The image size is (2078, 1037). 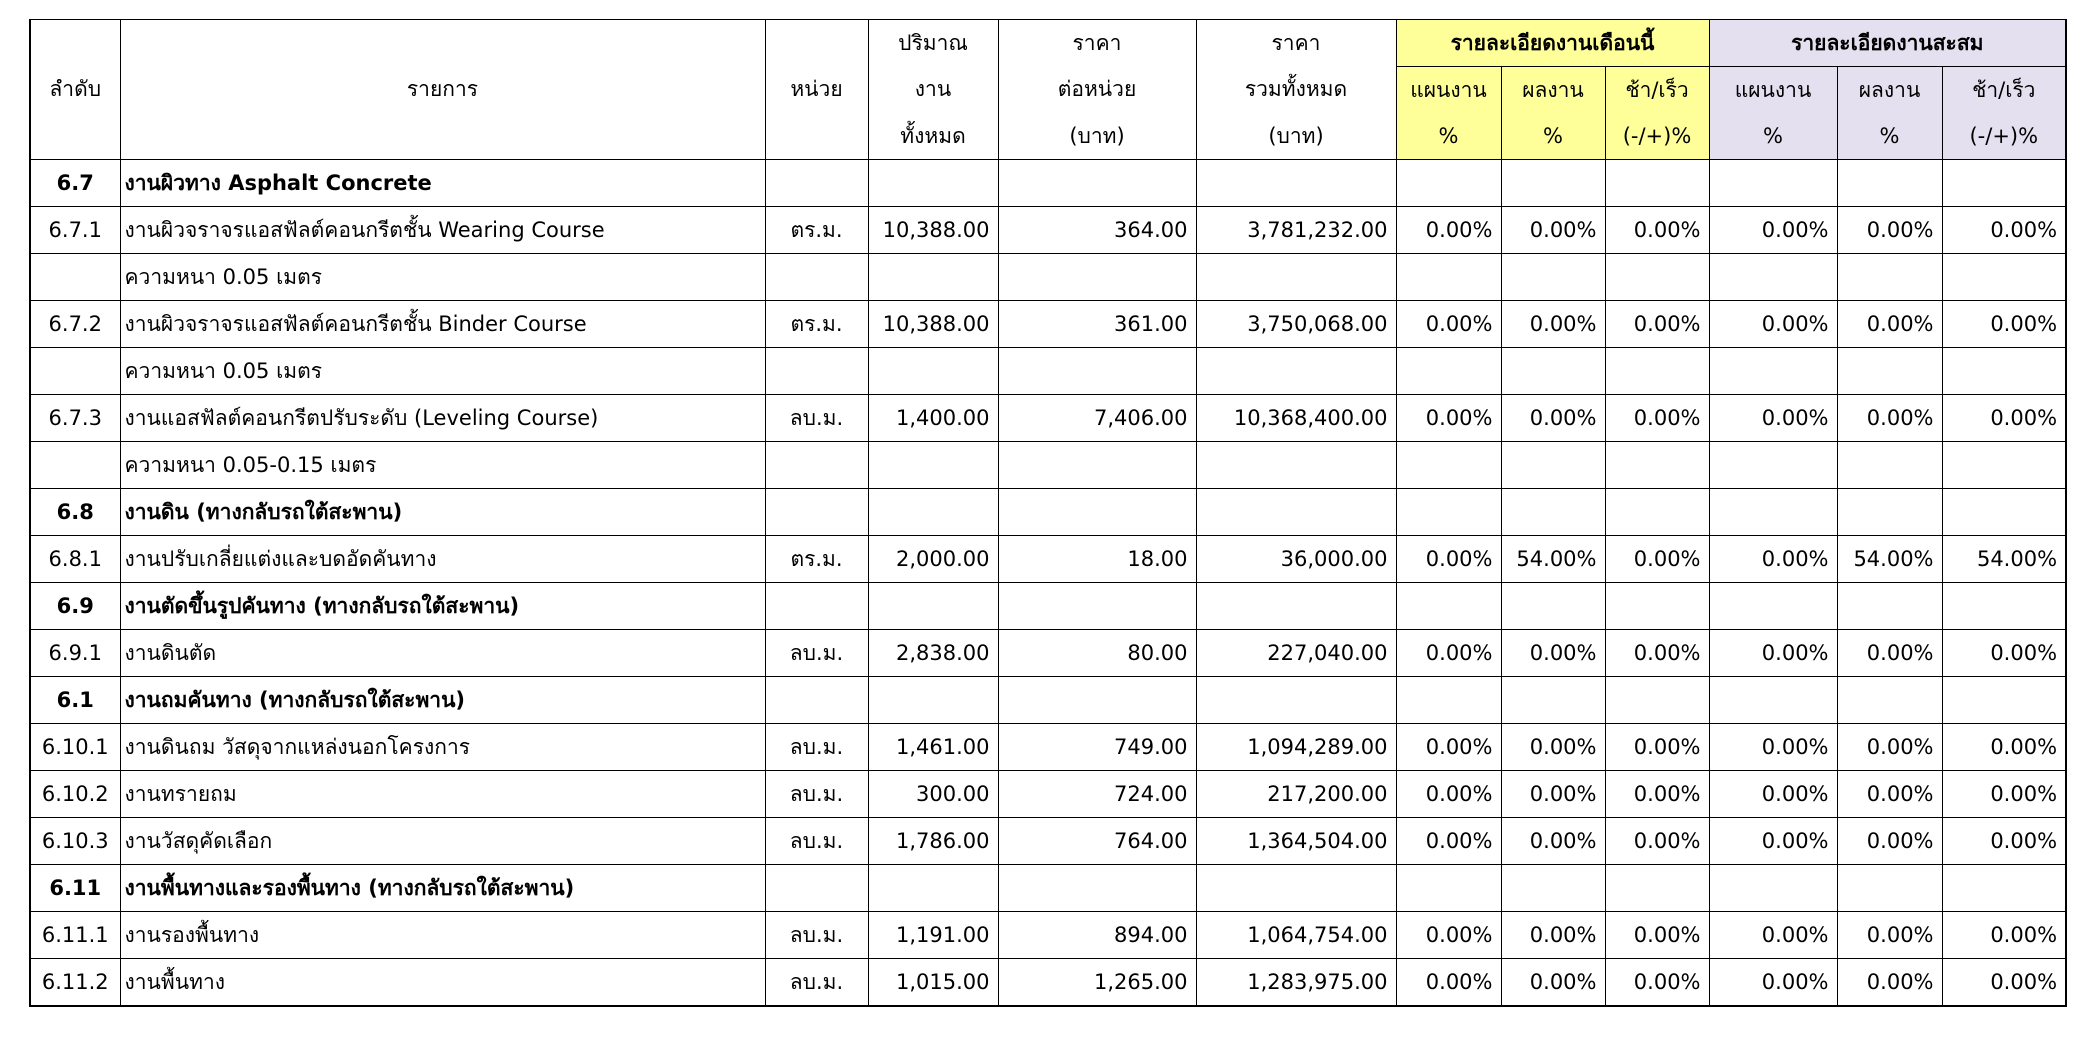 What do you see at coordinates (1889, 136) in the screenshot?
I see `header-cum-actual-unit: %` at bounding box center [1889, 136].